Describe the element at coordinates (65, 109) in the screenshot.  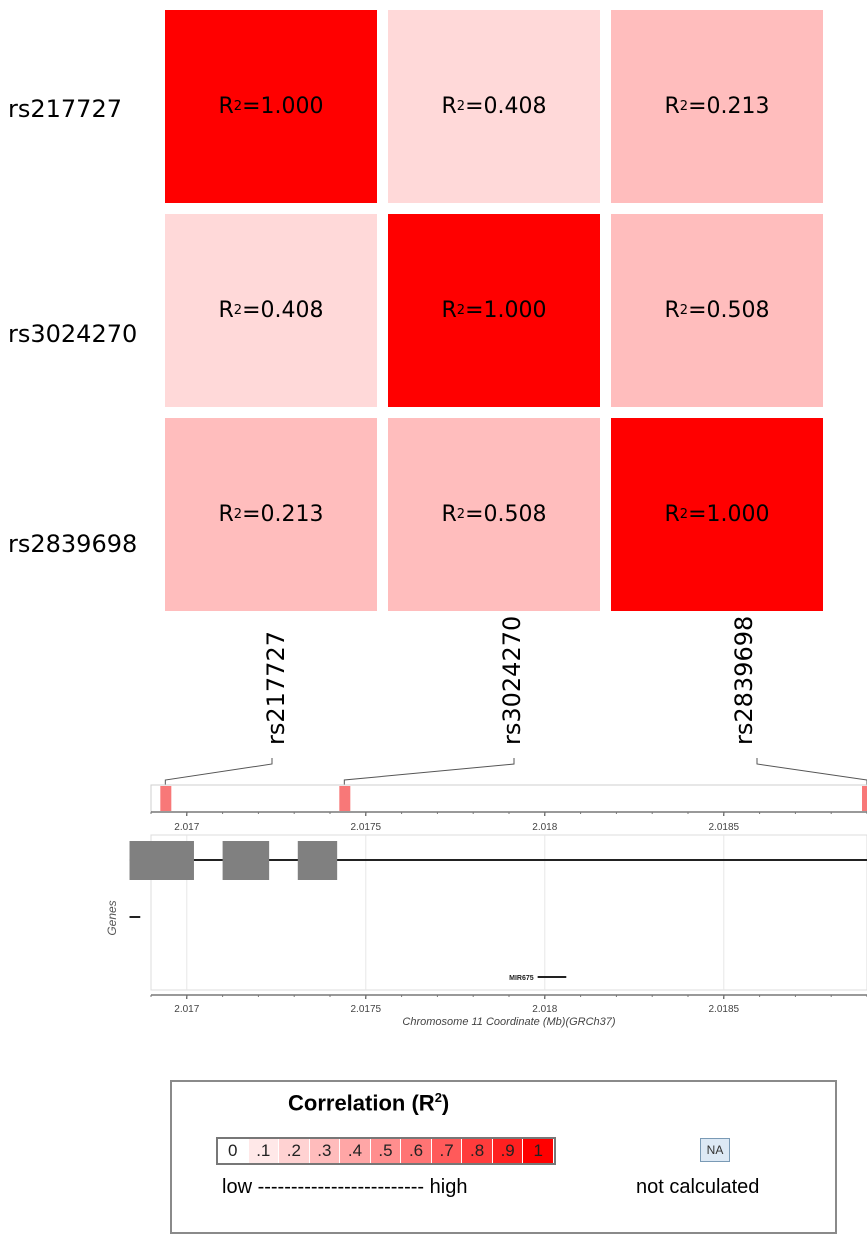
I see `row-label: rs217727` at that location.